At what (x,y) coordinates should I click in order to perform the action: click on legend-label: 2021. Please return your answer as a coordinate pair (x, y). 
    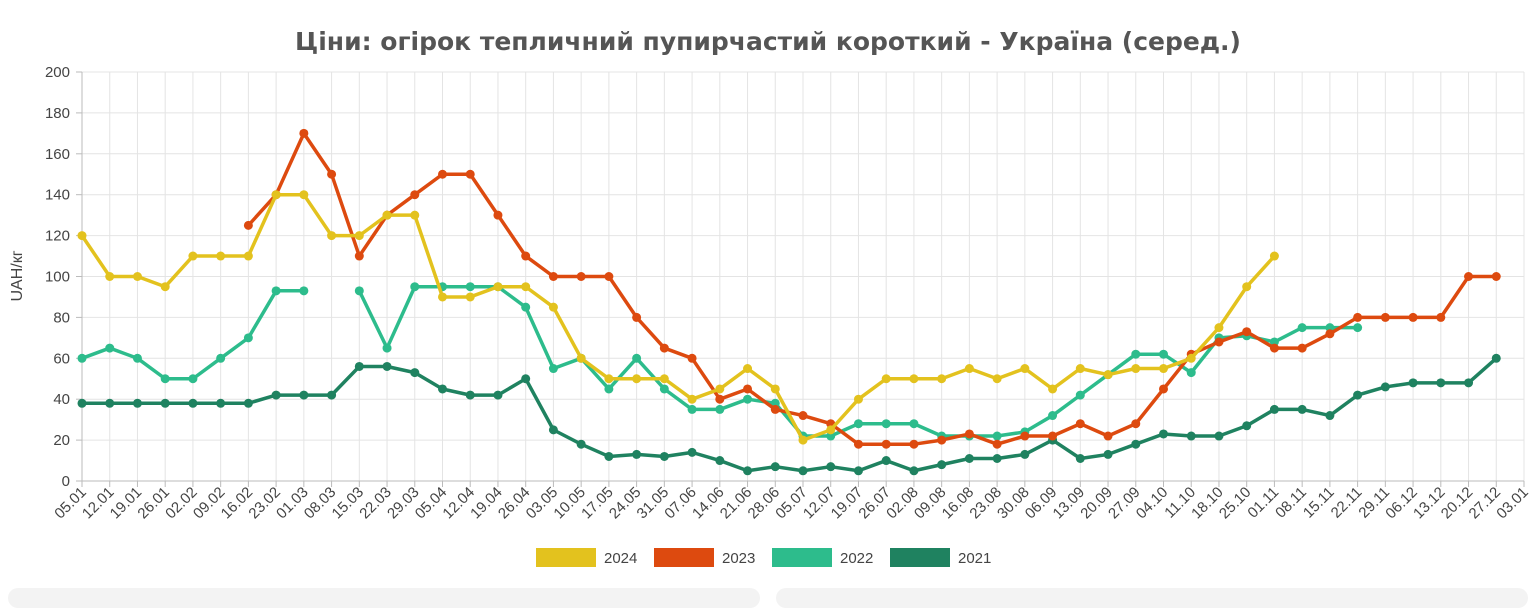
    Looking at the image, I should click on (974, 558).